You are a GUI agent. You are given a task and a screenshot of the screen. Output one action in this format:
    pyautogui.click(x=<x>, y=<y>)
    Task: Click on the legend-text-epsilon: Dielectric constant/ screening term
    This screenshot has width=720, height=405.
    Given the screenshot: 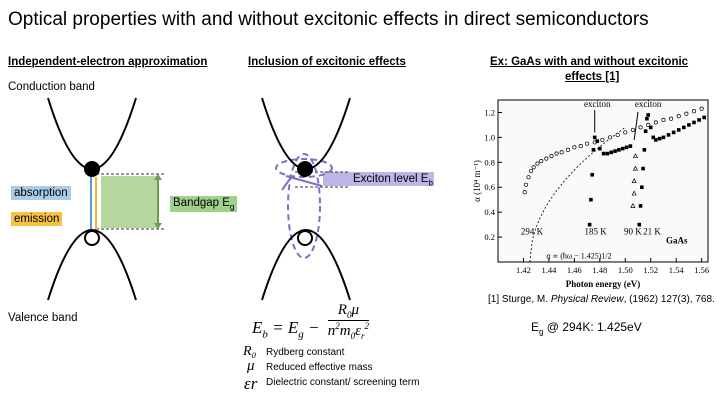 What is the action you would take?
    pyautogui.click(x=343, y=382)
    